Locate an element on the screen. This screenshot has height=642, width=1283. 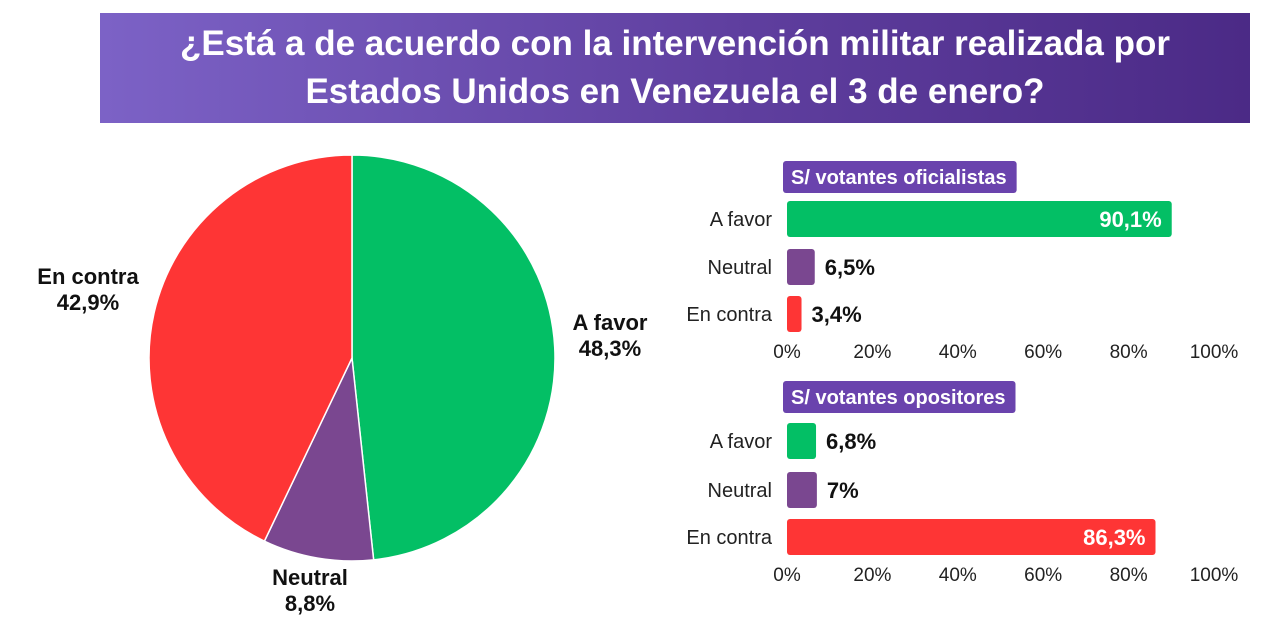
bar-value-label-a-favor: 6,8% is located at coordinates (851, 441).